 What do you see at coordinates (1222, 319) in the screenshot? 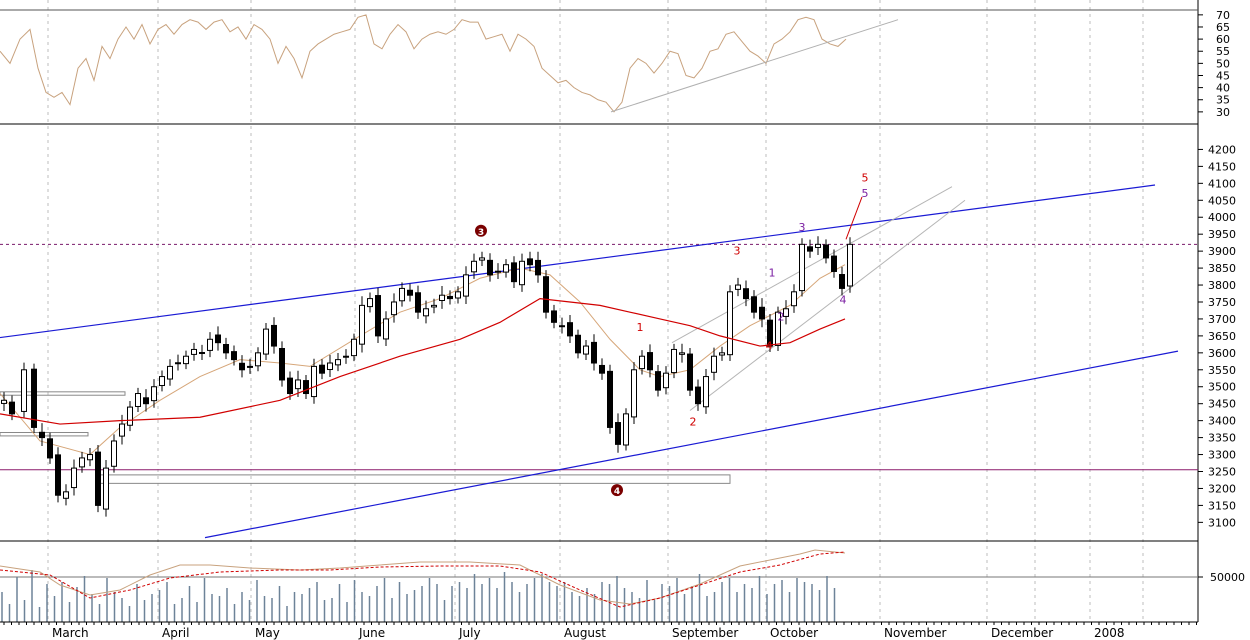
I see `price-tick-label: 3700` at bounding box center [1222, 319].